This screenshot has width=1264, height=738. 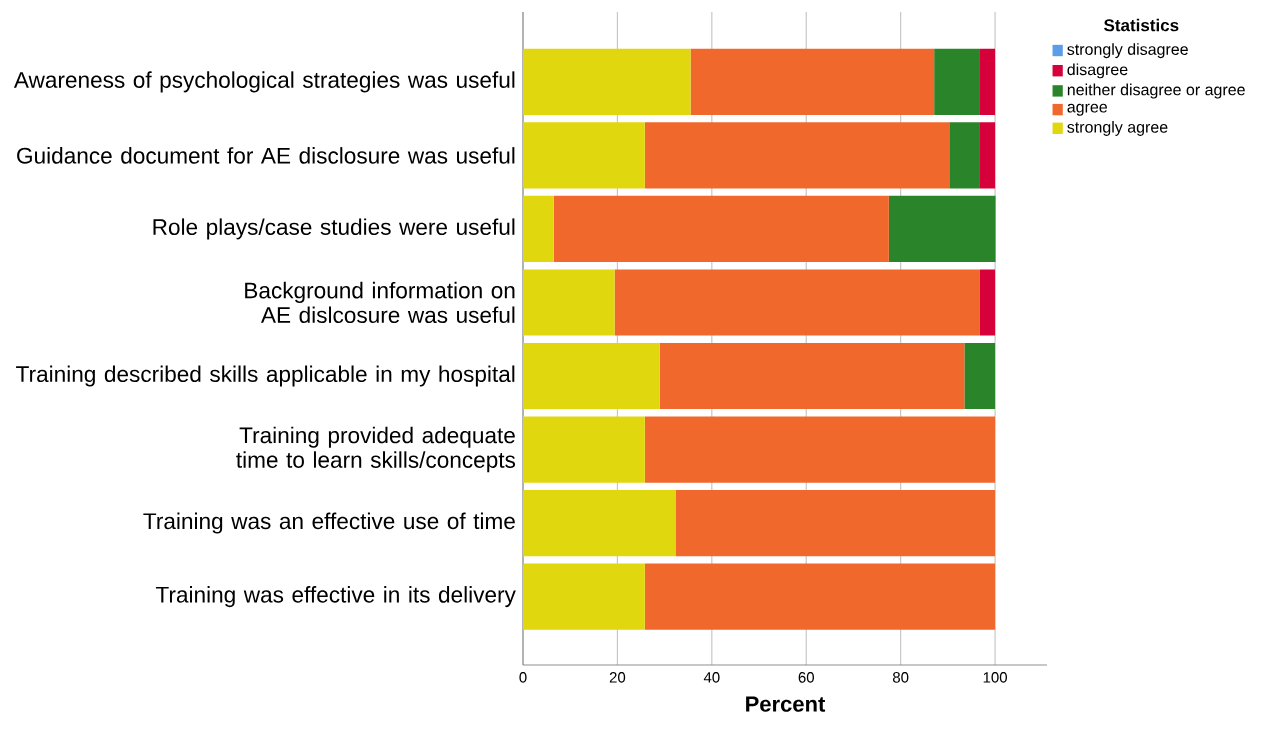 What do you see at coordinates (329, 523) in the screenshot?
I see `y-tick-label: Training was an effective use of time` at bounding box center [329, 523].